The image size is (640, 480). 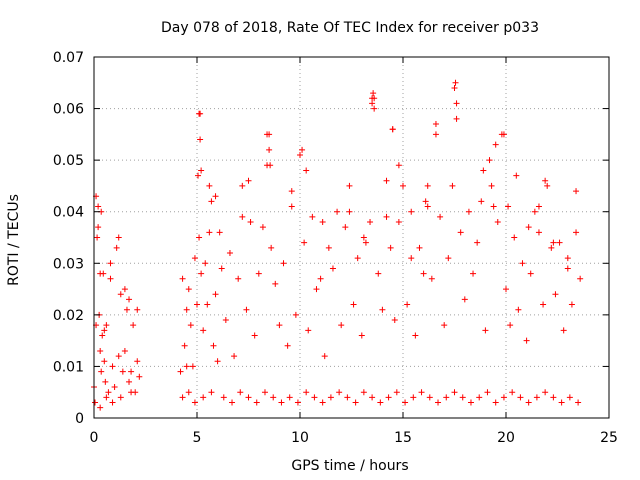 What do you see at coordinates (300, 438) in the screenshot?
I see `x-tick-label: 10` at bounding box center [300, 438].